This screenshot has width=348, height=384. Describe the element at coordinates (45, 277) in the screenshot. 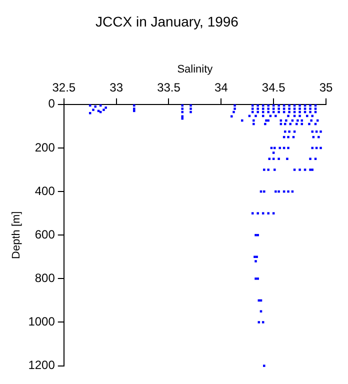

I see `y-tick-label: 800` at that location.